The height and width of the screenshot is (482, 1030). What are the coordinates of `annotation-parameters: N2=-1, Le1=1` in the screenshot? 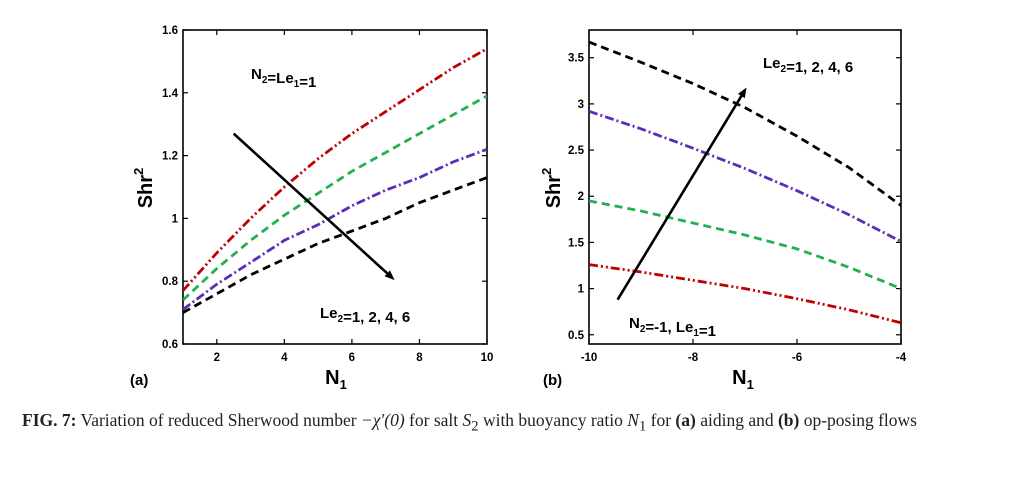 It's located at (672, 327).